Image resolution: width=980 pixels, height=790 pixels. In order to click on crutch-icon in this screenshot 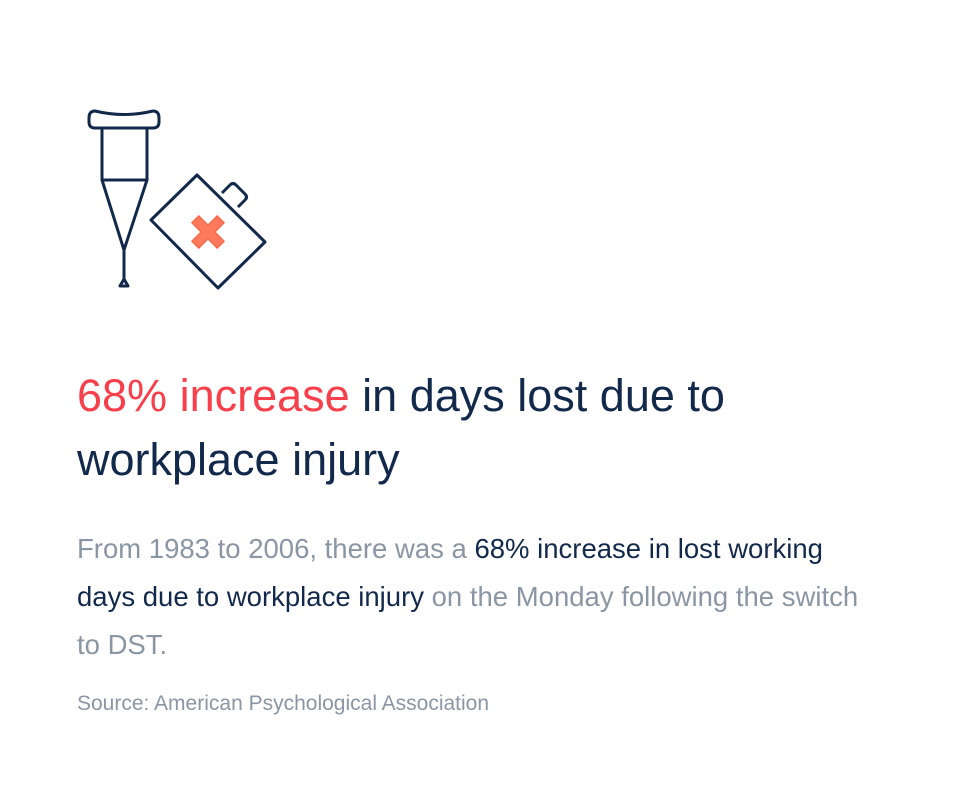, I will do `click(124, 198)`.